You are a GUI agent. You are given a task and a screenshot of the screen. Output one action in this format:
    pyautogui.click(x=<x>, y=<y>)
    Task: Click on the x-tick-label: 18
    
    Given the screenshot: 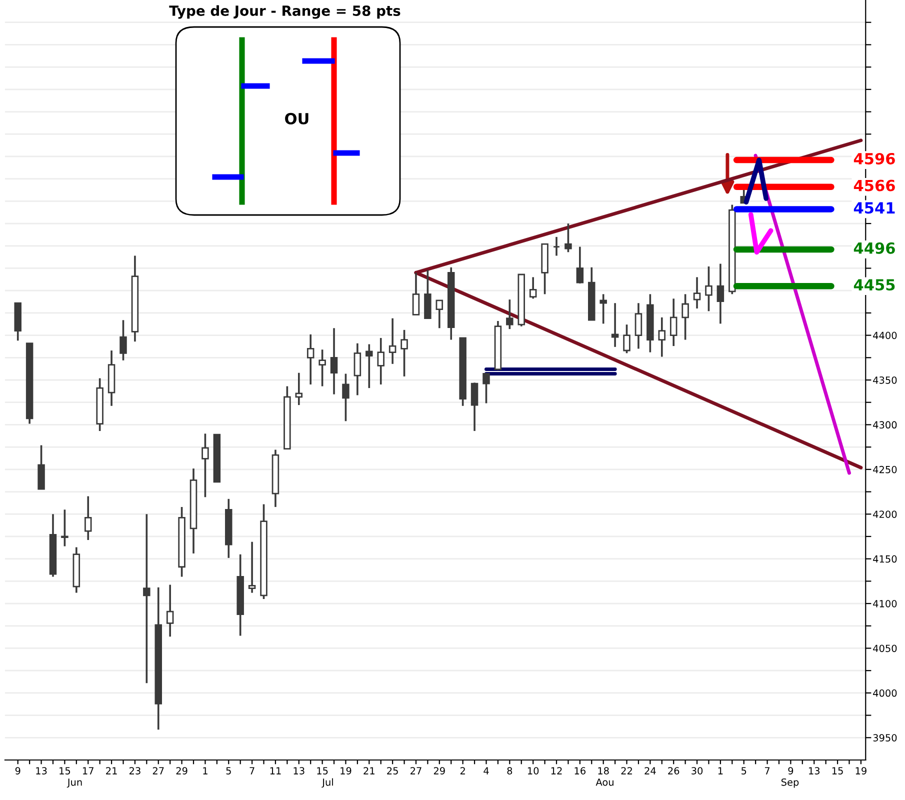 What is the action you would take?
    pyautogui.click(x=603, y=770)
    